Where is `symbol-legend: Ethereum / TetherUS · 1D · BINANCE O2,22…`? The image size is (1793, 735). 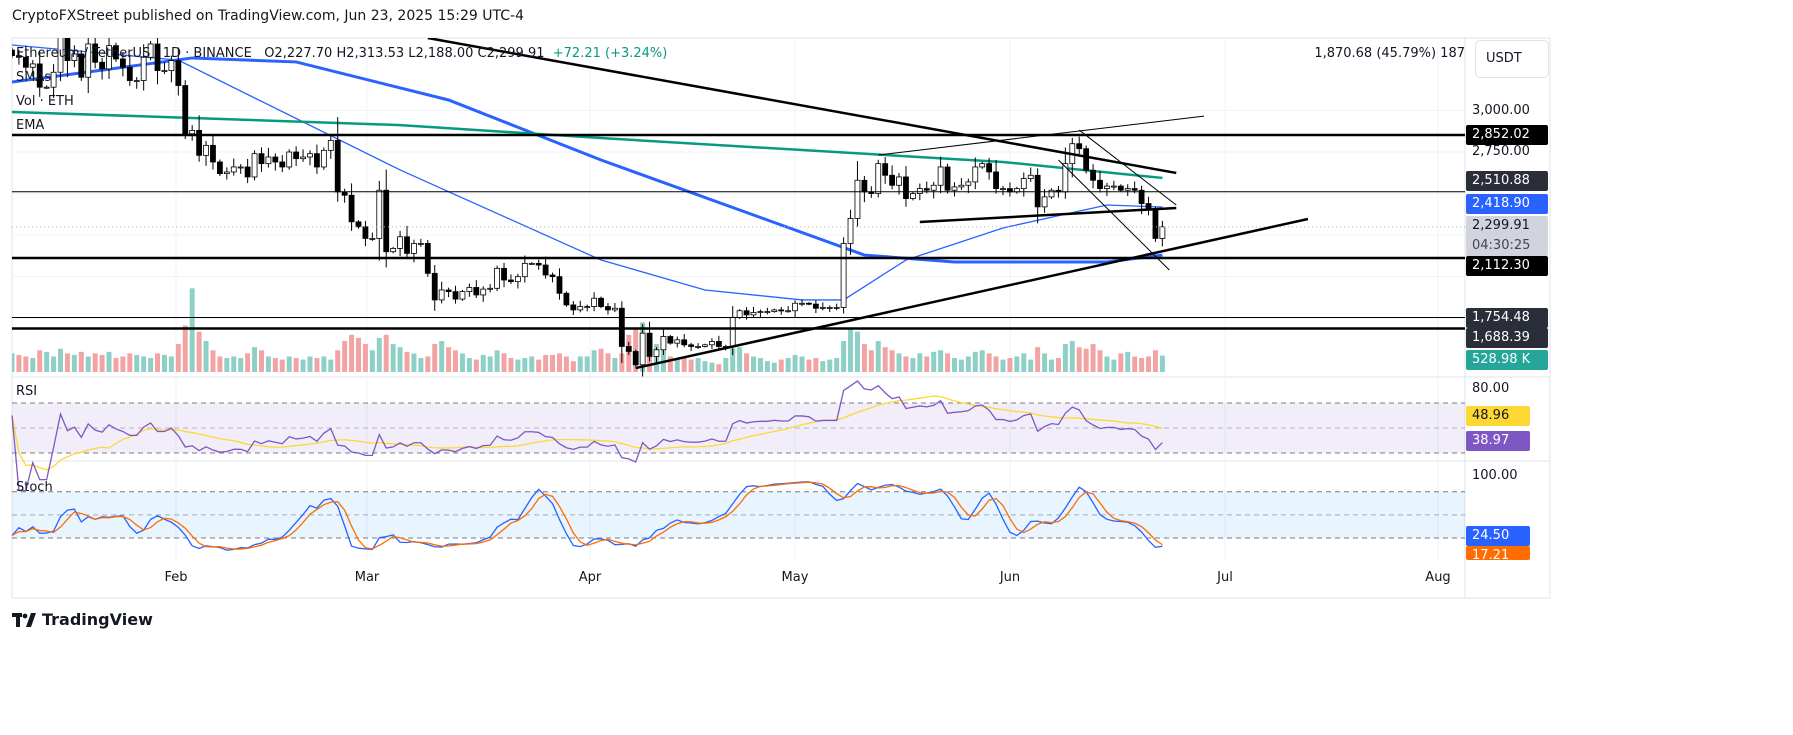 symbol-legend: Ethereum / TetherUS · 1D · BINANCE O2,22… is located at coordinates (341, 53).